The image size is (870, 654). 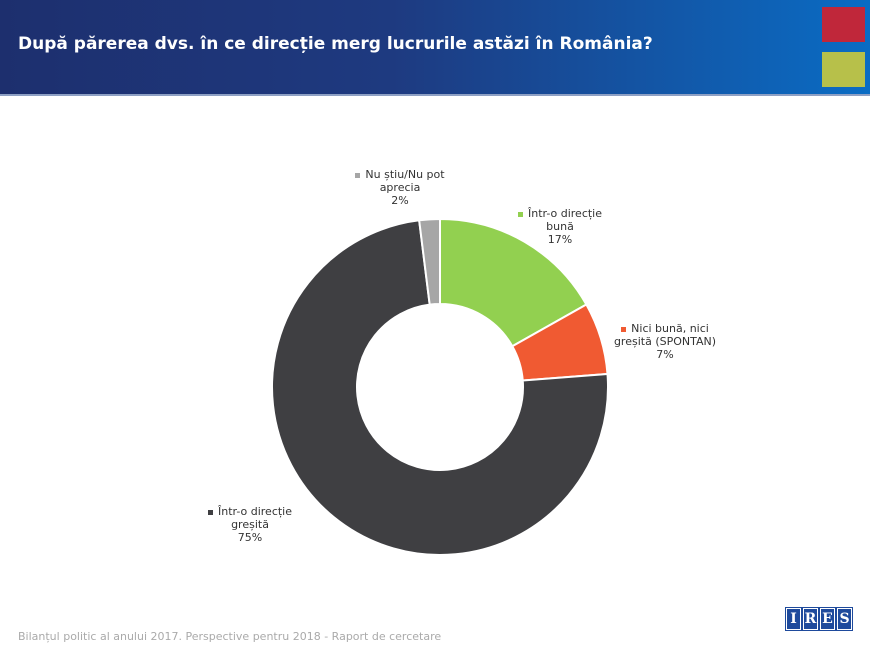 What do you see at coordinates (560, 226) in the screenshot?
I see `slice-label-good: Într-o direcție bună 17%` at bounding box center [560, 226].